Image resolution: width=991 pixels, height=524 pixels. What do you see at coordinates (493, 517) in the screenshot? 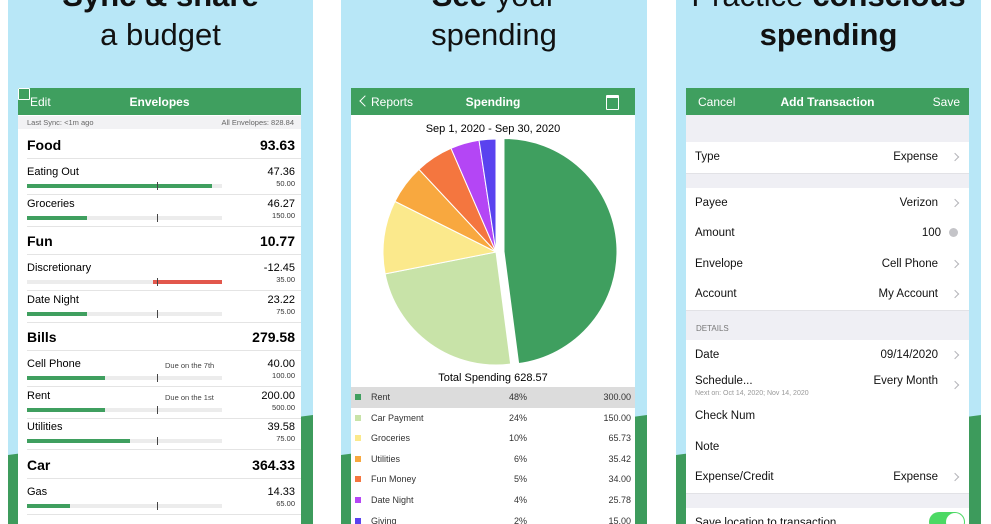
I see `legend-row: Giving 2% 15.00` at bounding box center [493, 517].